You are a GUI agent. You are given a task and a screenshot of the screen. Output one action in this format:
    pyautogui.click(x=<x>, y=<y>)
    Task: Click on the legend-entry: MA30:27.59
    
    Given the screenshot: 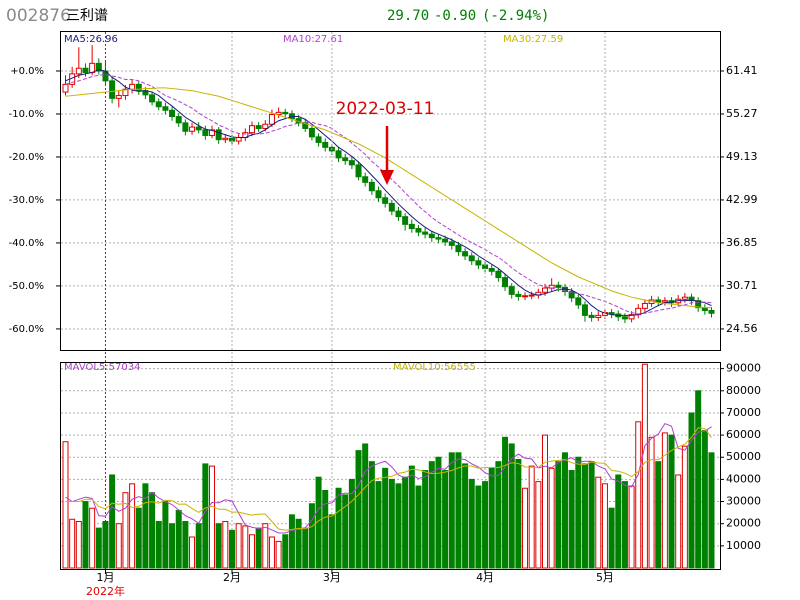 What is the action you would take?
    pyautogui.click(x=533, y=39)
    